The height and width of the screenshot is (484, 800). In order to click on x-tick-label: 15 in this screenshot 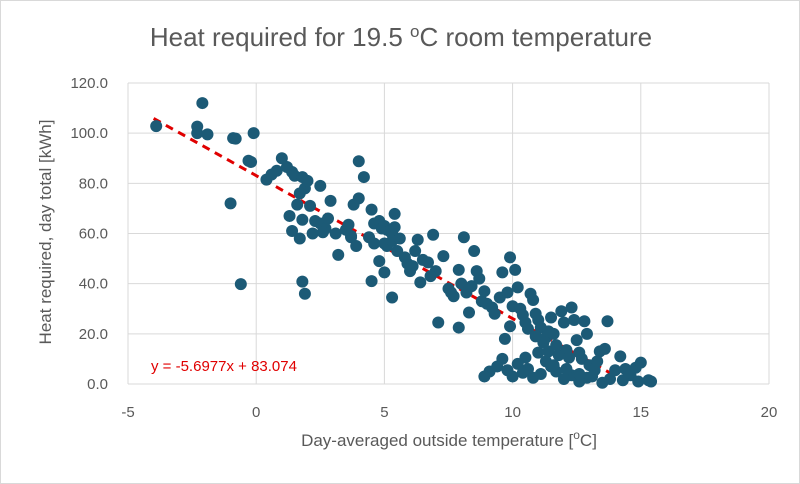, I will do `click(640, 412)`.